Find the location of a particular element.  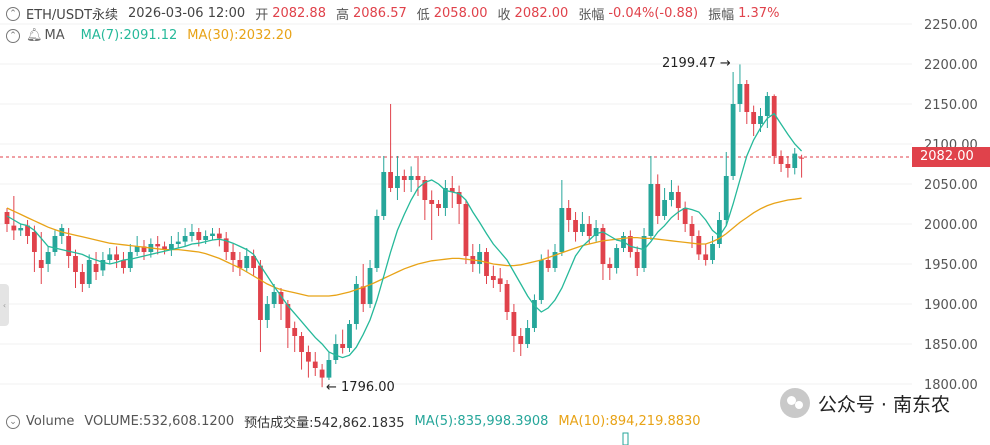

open-value: 2082.88 is located at coordinates (299, 13).